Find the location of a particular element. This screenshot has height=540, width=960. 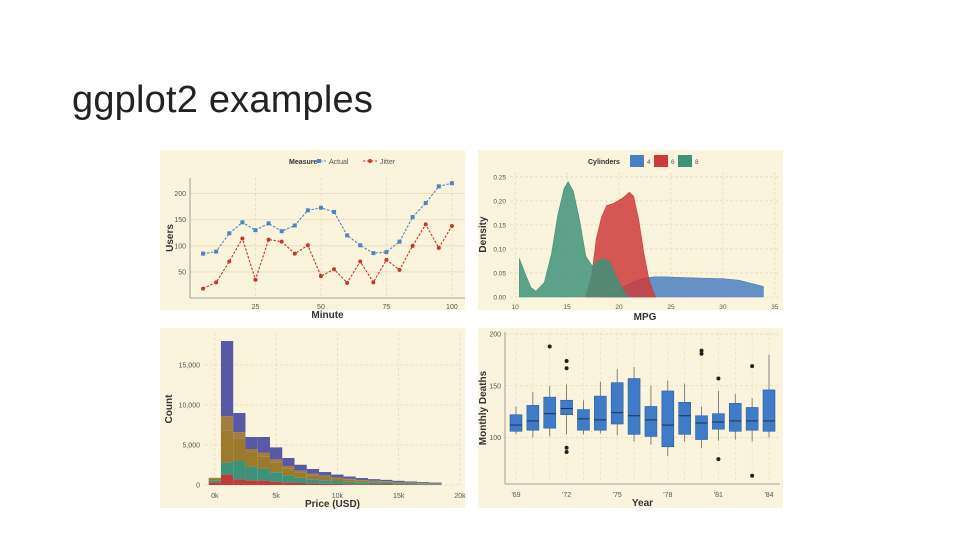

box-xtick-label: '84 is located at coordinates (768, 495).